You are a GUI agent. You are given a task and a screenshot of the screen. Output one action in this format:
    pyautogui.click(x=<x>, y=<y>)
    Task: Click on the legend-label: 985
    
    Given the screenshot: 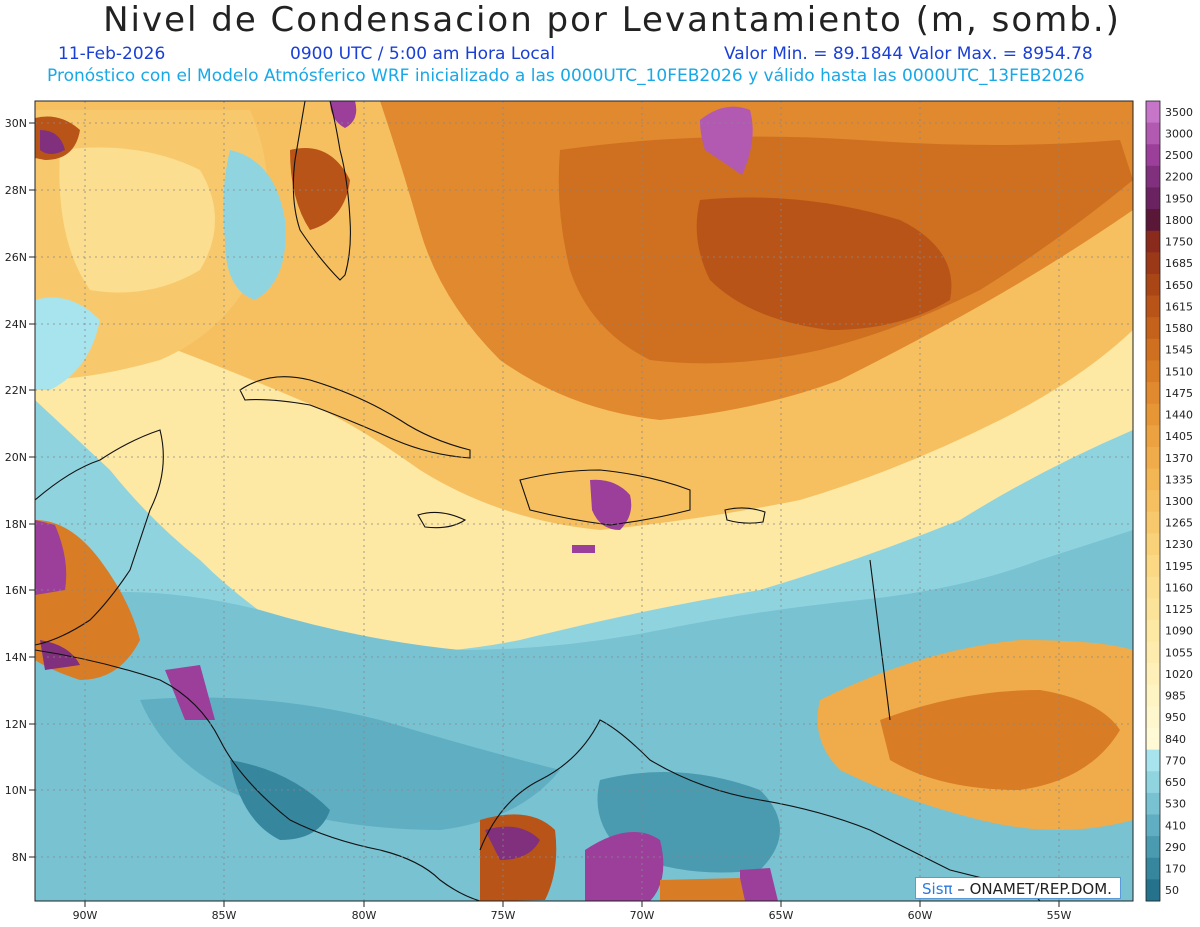 What is the action you would take?
    pyautogui.click(x=1175, y=696)
    